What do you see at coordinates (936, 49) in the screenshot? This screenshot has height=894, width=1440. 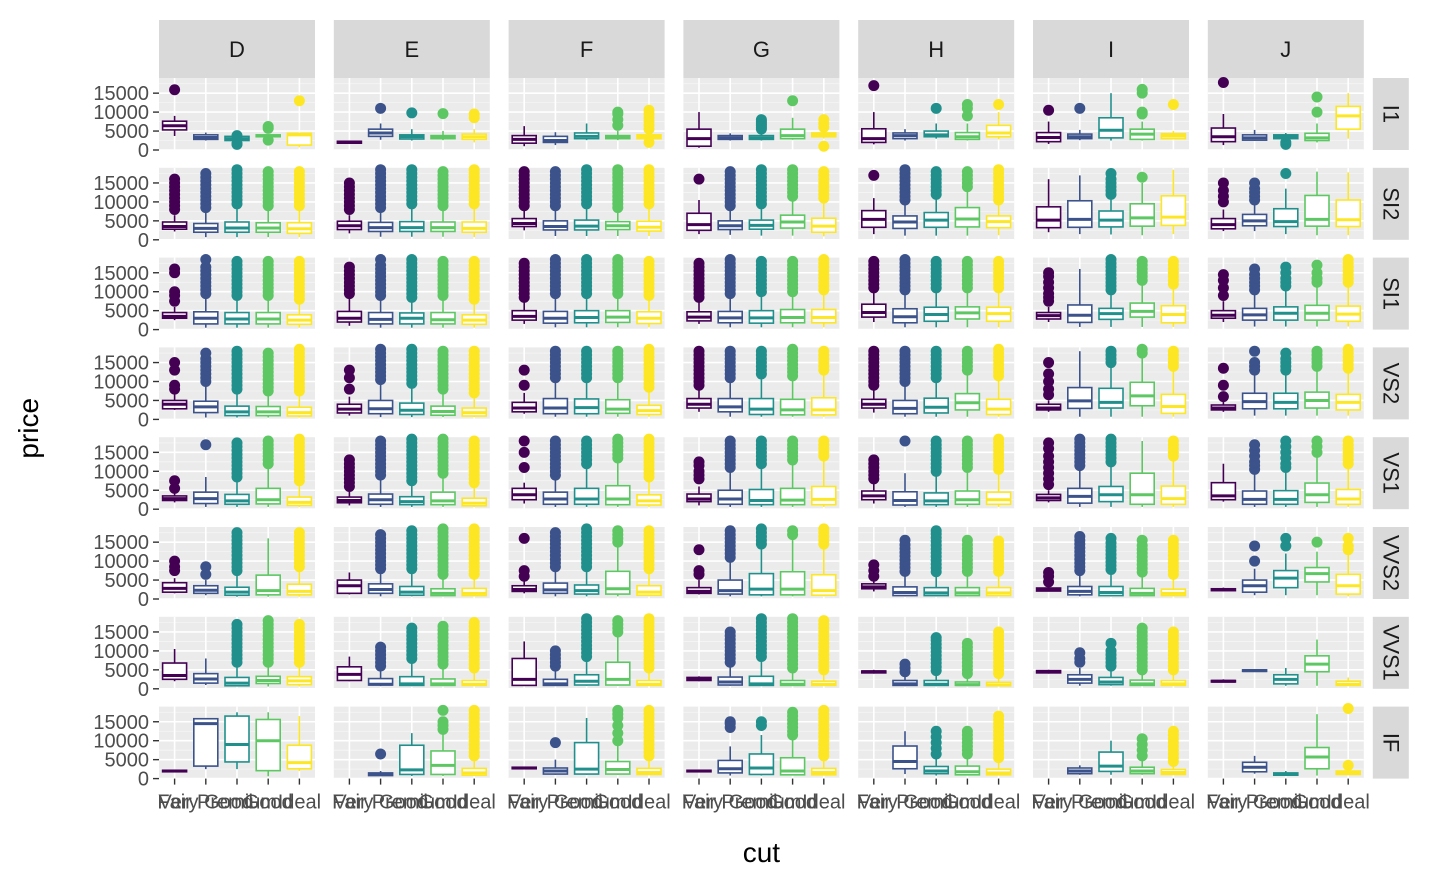 I see `column-strip-label: H` at bounding box center [936, 49].